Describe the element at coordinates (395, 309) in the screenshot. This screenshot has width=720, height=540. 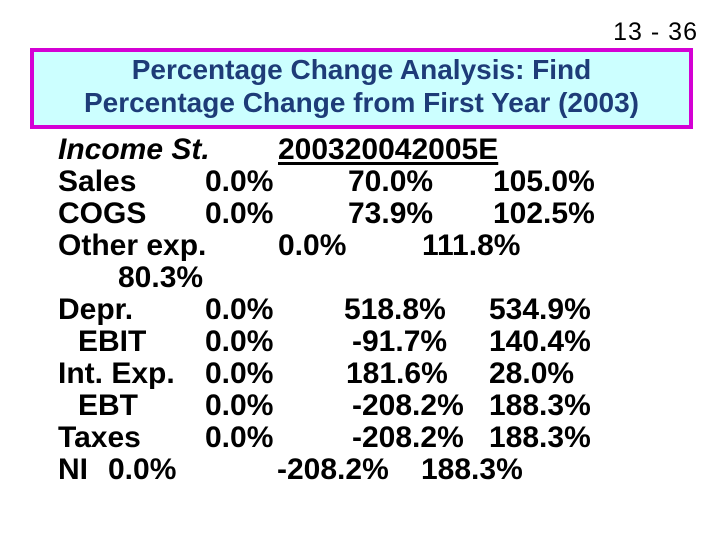
I see `value-2004: 518.8%` at that location.